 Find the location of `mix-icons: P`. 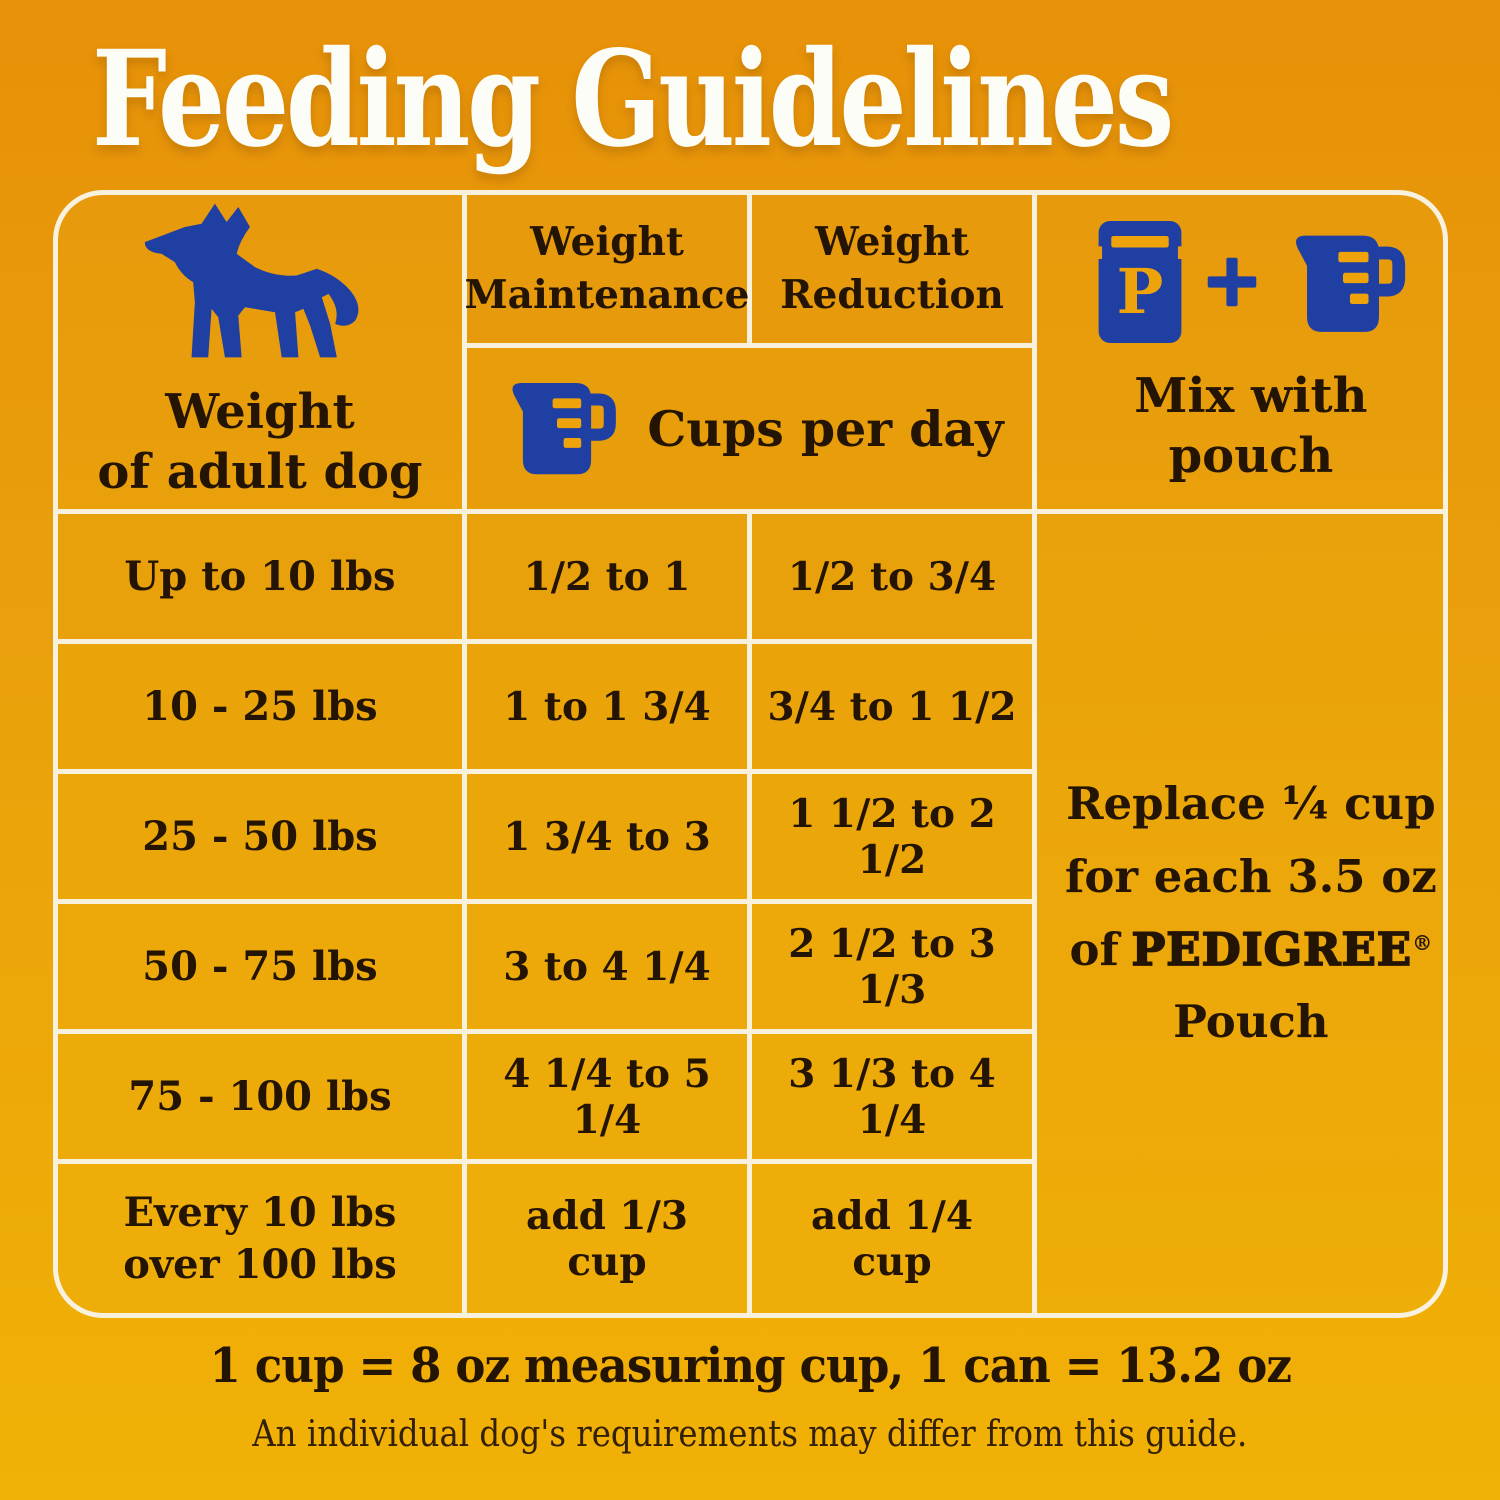

mix-icons: P is located at coordinates (1250, 284).